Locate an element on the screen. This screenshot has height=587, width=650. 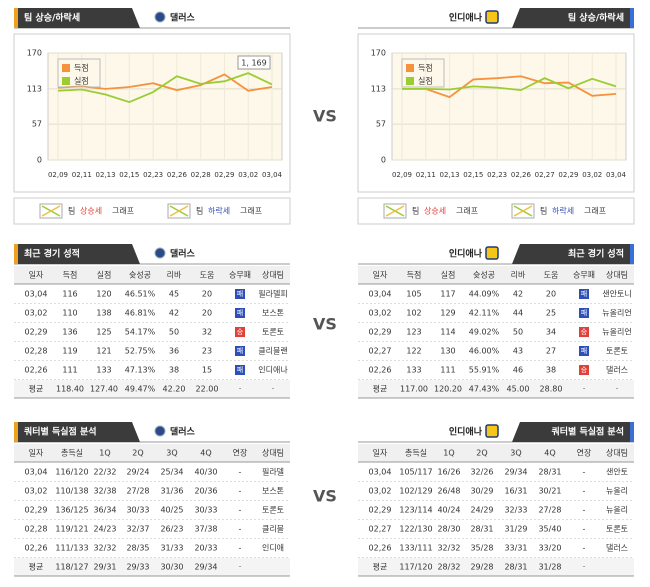
legend-text: 상승세 is located at coordinates (91, 211).